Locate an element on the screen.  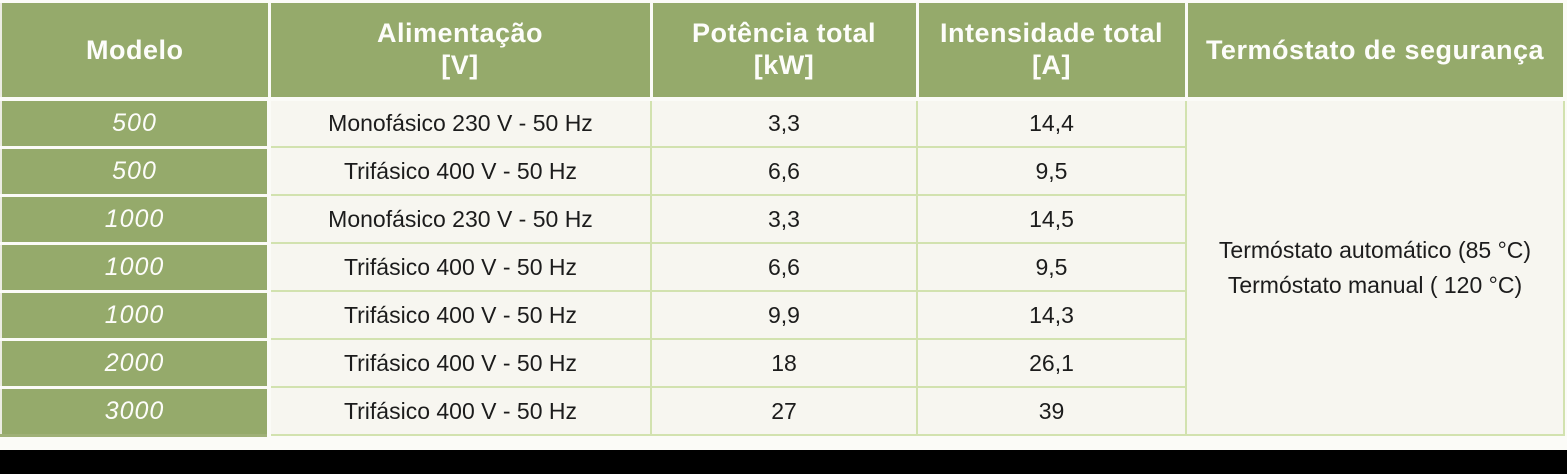
potencia-cell: 27 is located at coordinates (784, 411).